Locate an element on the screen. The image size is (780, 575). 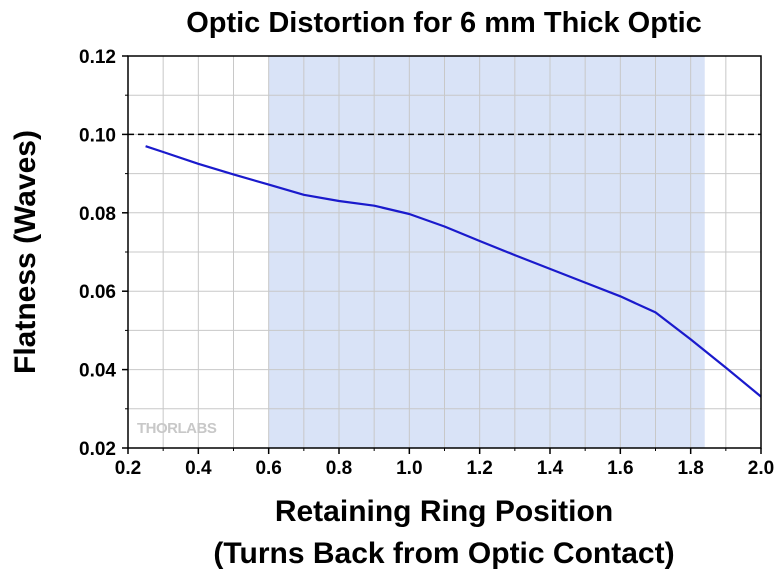
x-axis-label-line2: (Turns Back from Optic Contact) is located at coordinates (443, 553).